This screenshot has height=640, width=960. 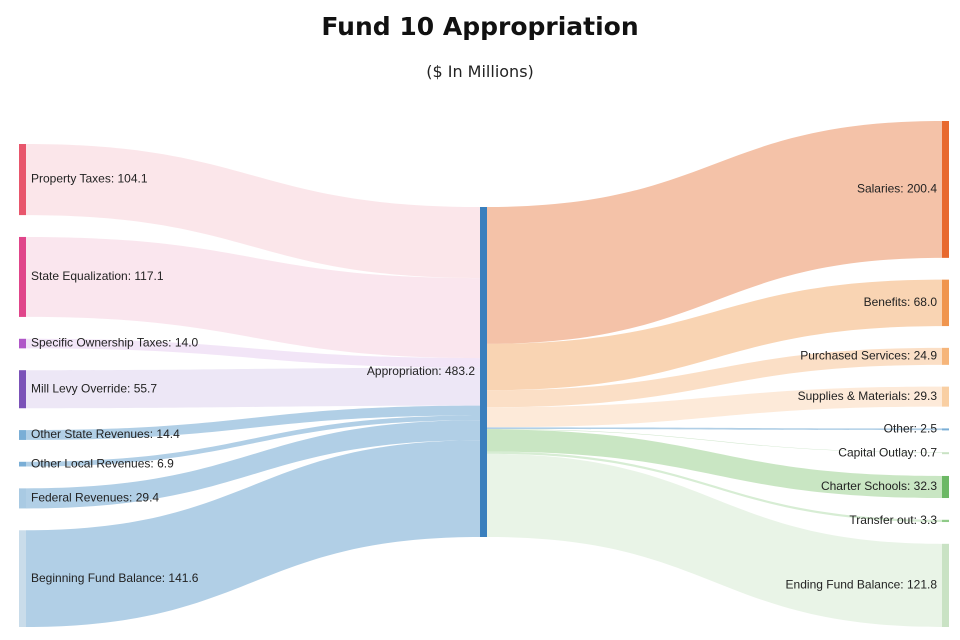 I want to click on flow-charter-schools, so click(x=714, y=464).